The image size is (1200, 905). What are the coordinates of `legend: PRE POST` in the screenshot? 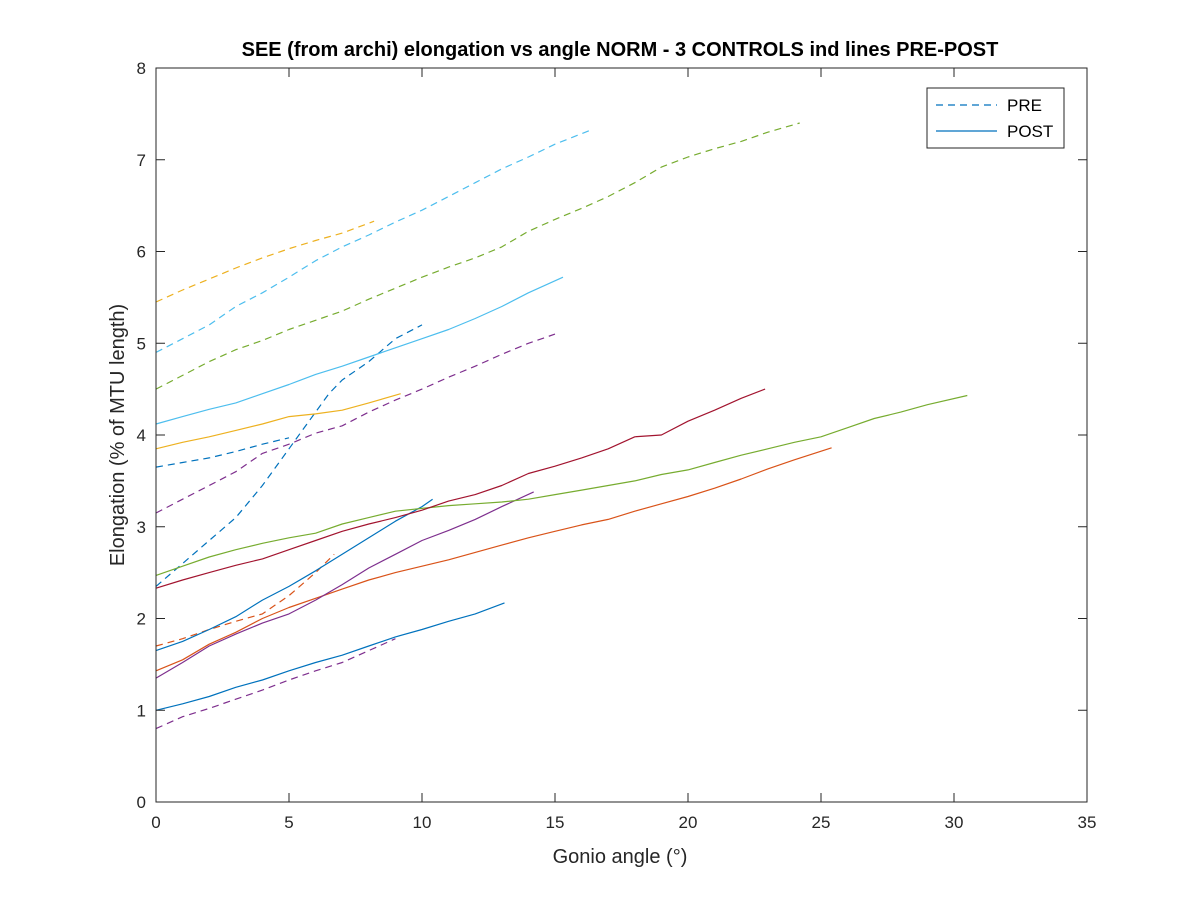 It's located at (995, 118).